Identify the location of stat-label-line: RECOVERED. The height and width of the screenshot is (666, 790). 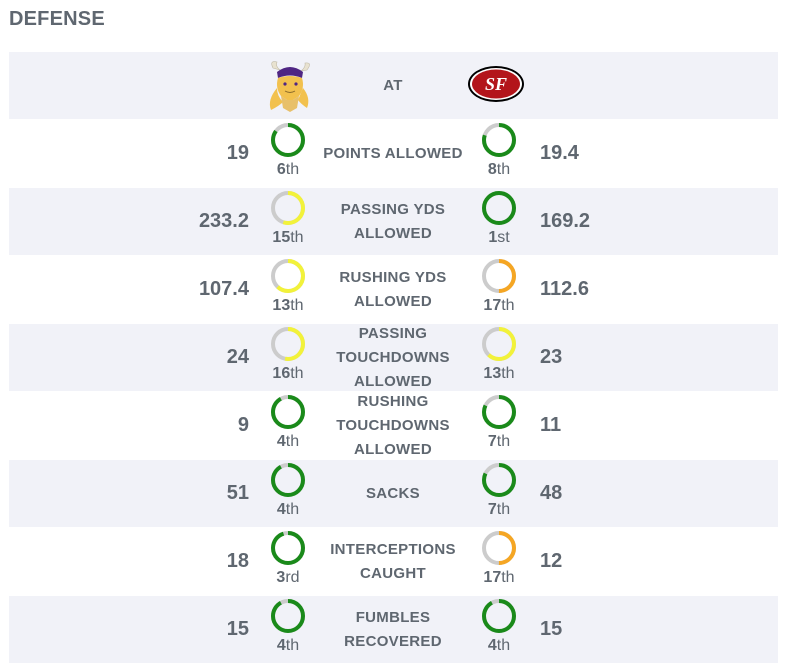
(393, 641).